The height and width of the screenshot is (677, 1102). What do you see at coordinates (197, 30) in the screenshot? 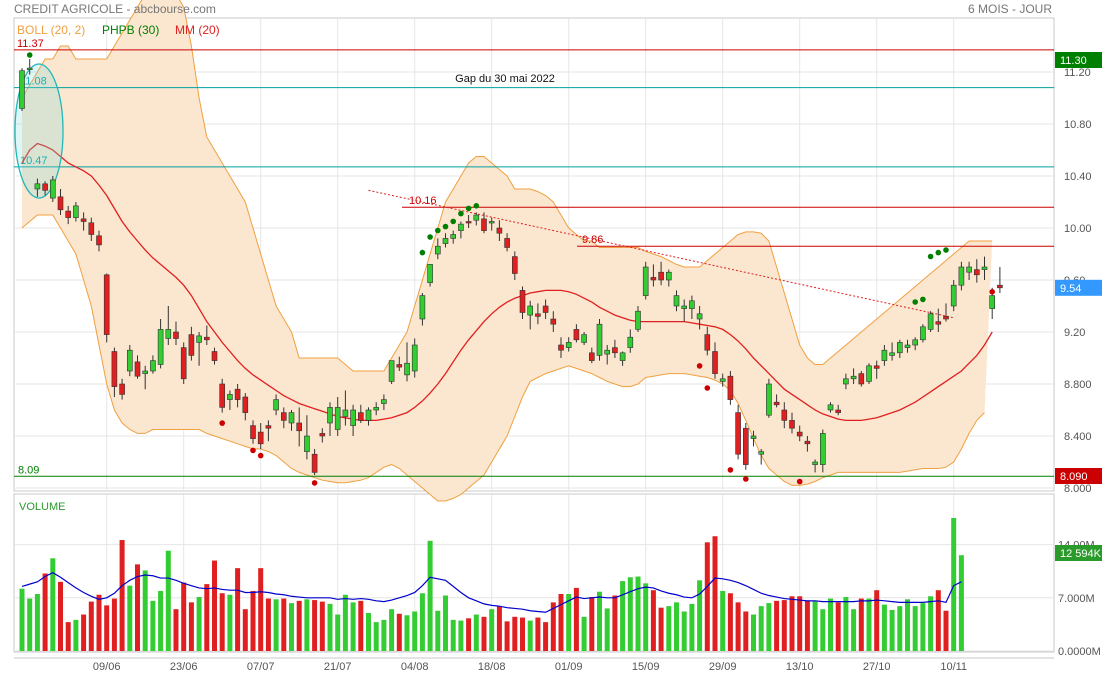
I see `legend-mm: MM (20)` at bounding box center [197, 30].